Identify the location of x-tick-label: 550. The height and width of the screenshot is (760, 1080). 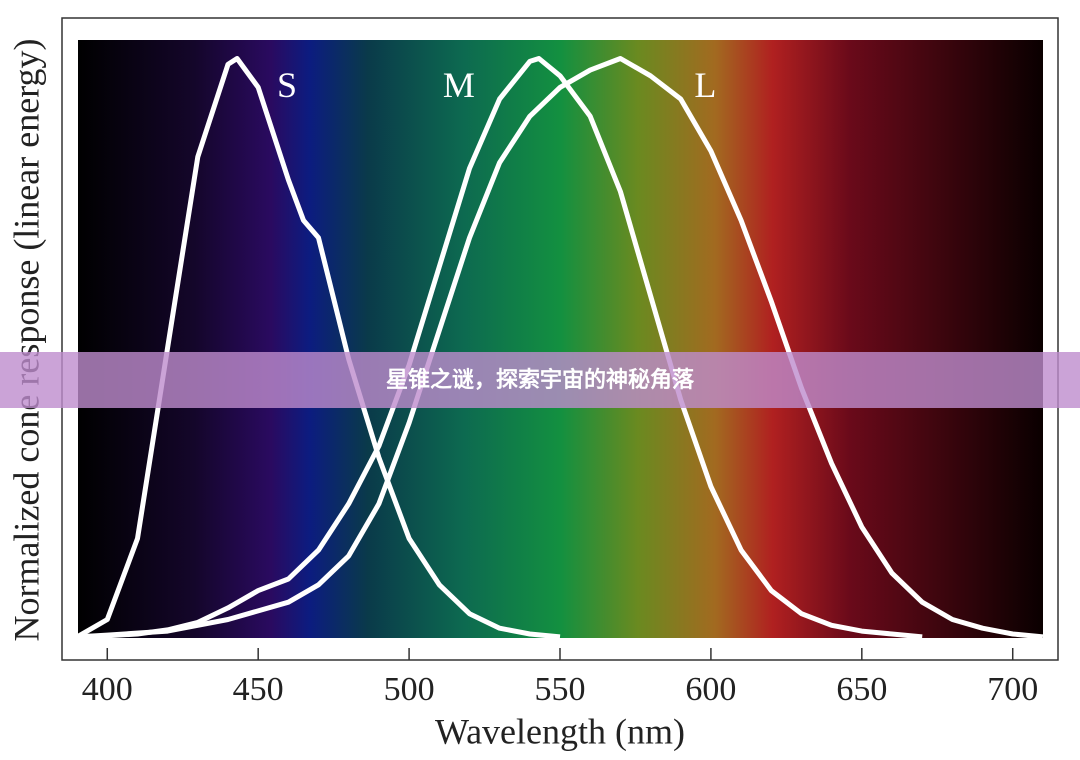
(560, 689).